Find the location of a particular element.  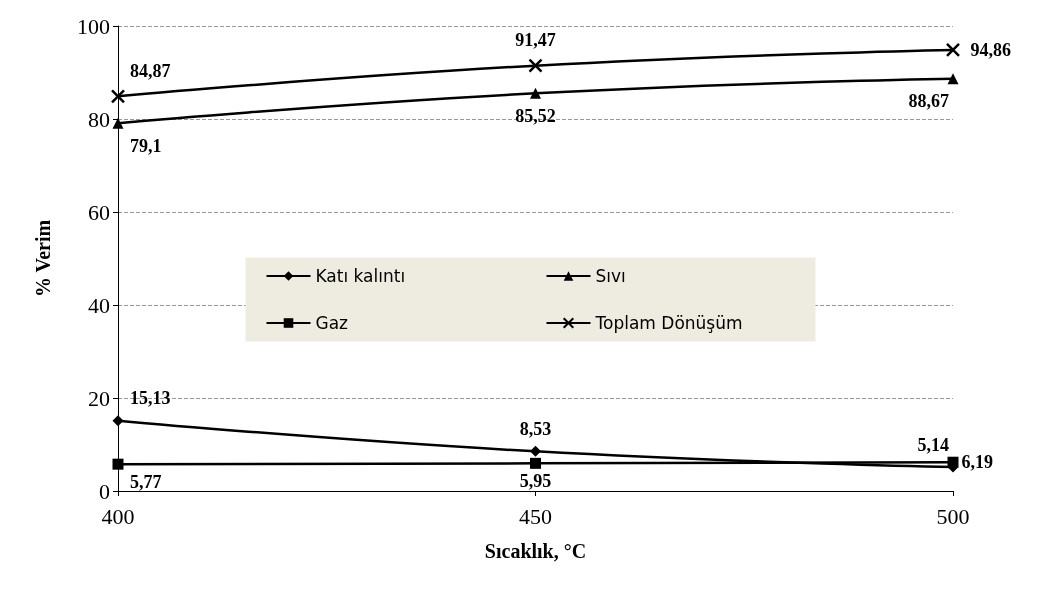

x-axis-title: Sıcaklık, °C is located at coordinates (535, 551).